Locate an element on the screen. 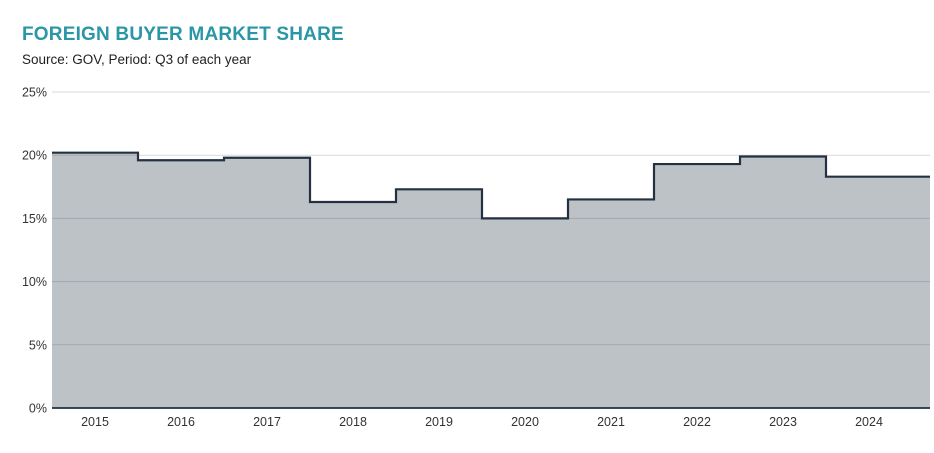 The width and height of the screenshot is (934, 453). x-tick-label: 2017 is located at coordinates (267, 422).